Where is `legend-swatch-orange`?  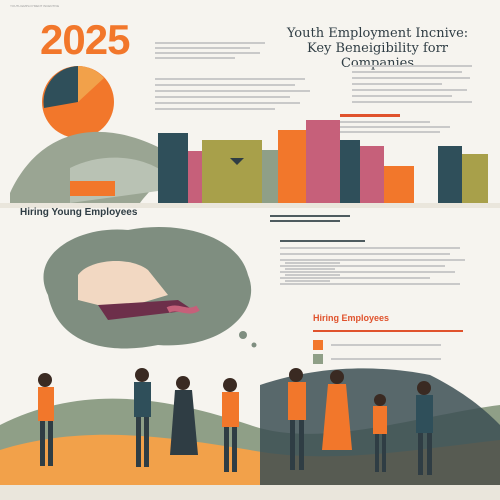 legend-swatch-orange is located at coordinates (318, 344).